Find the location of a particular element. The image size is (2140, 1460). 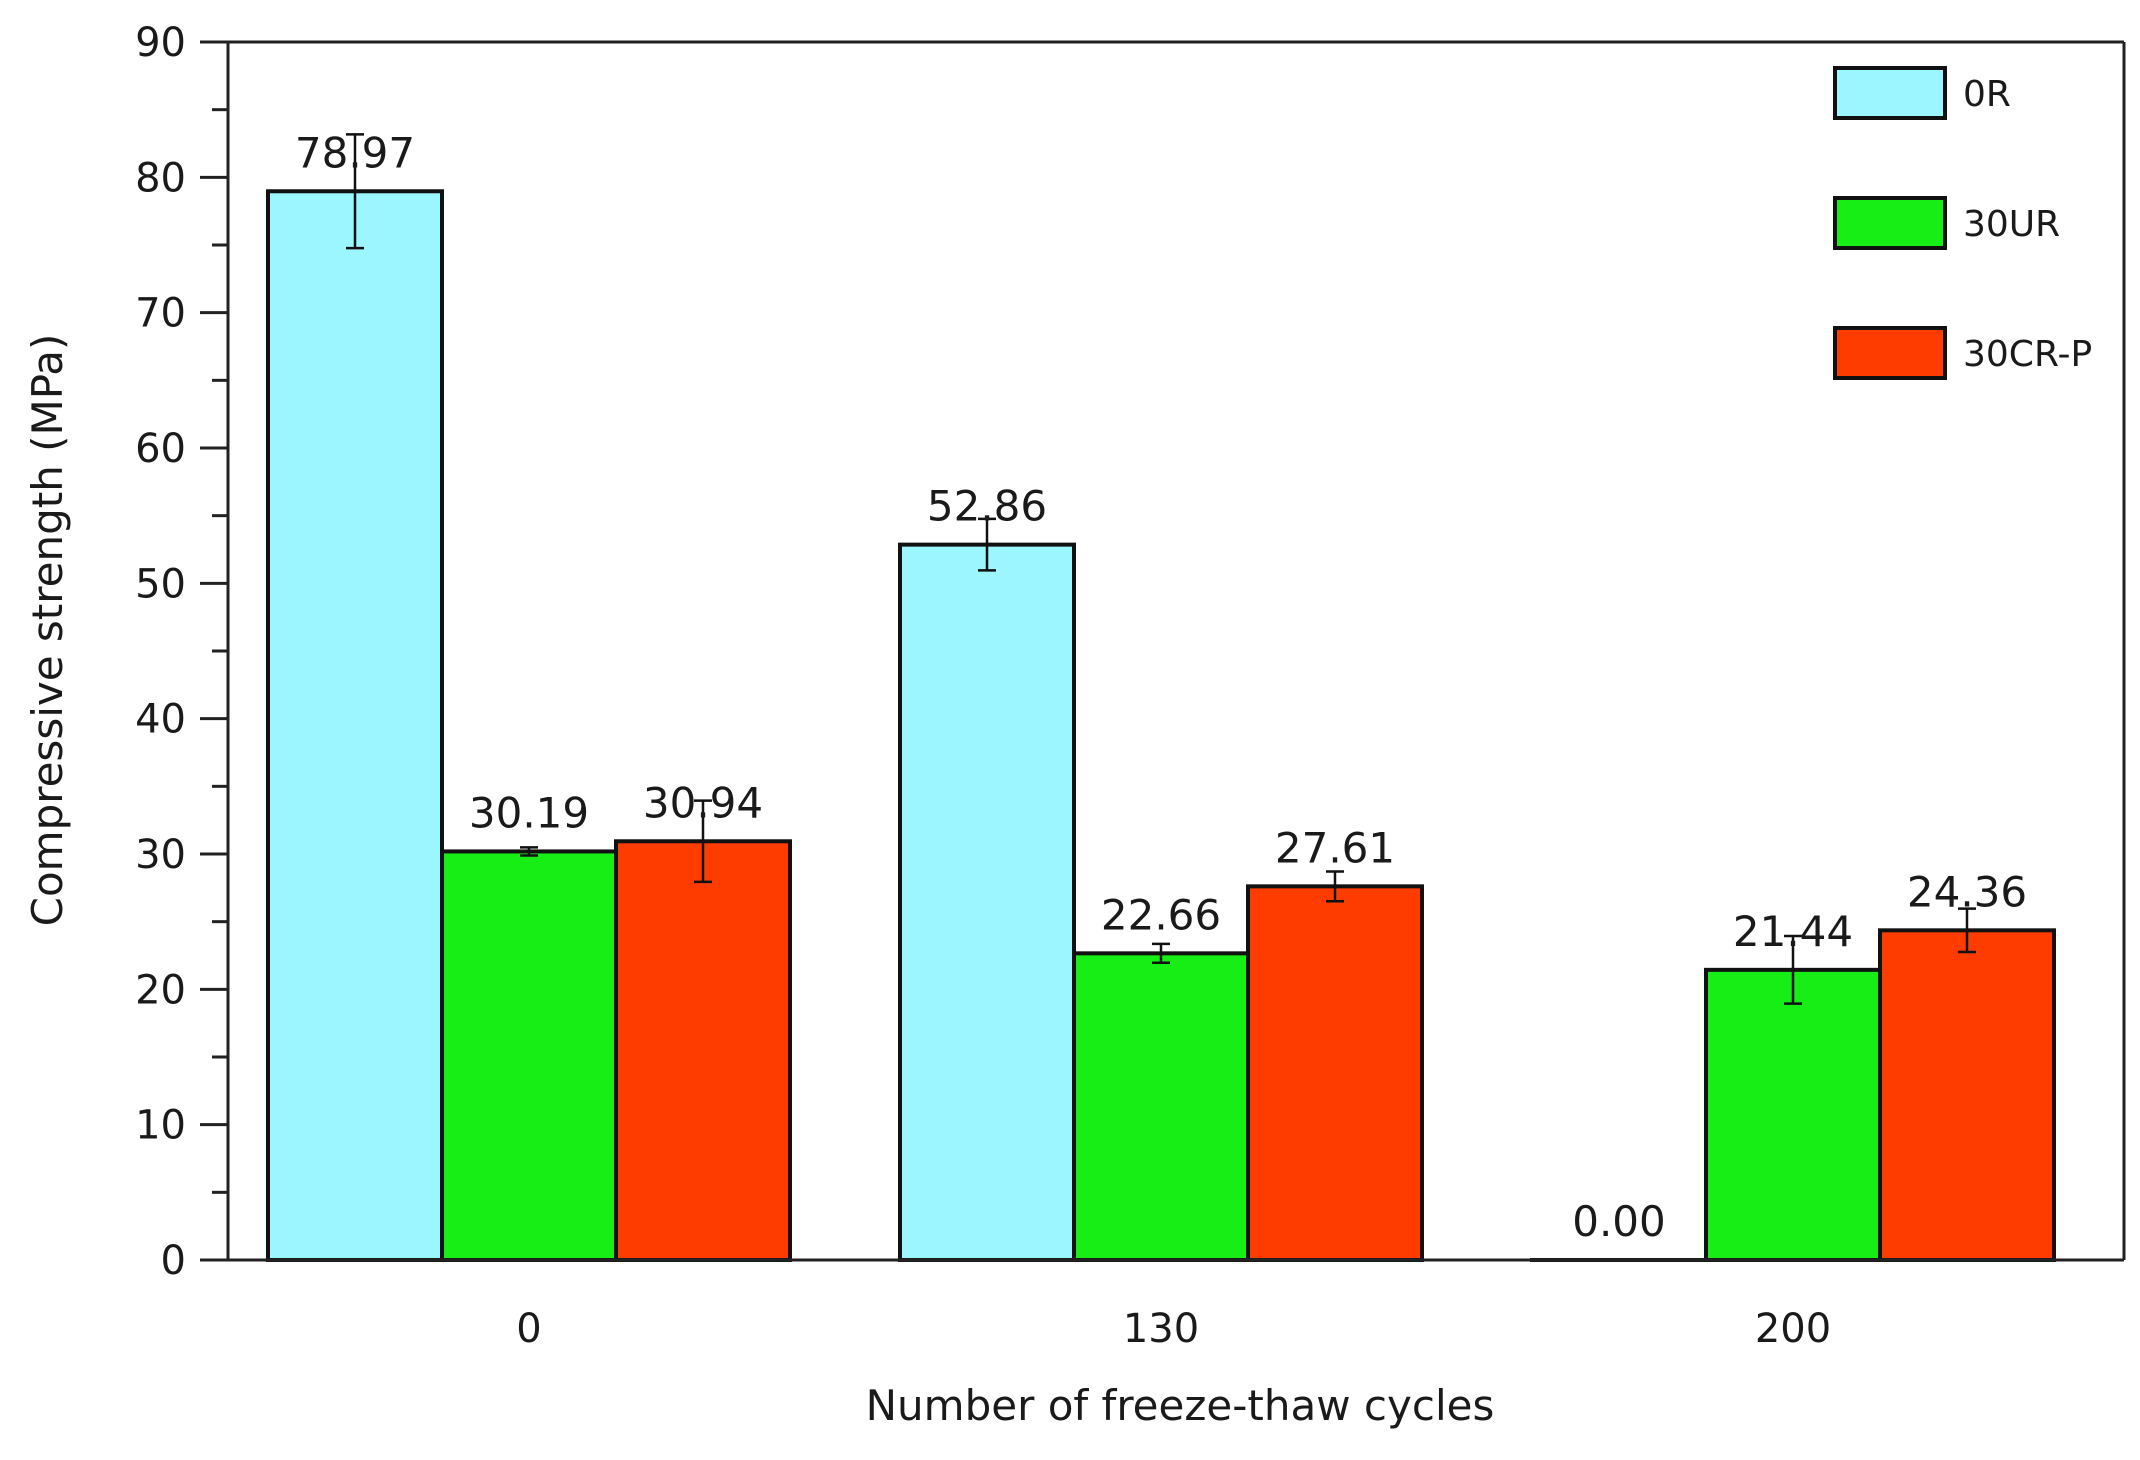

legend-label: 0R is located at coordinates (1987, 94).